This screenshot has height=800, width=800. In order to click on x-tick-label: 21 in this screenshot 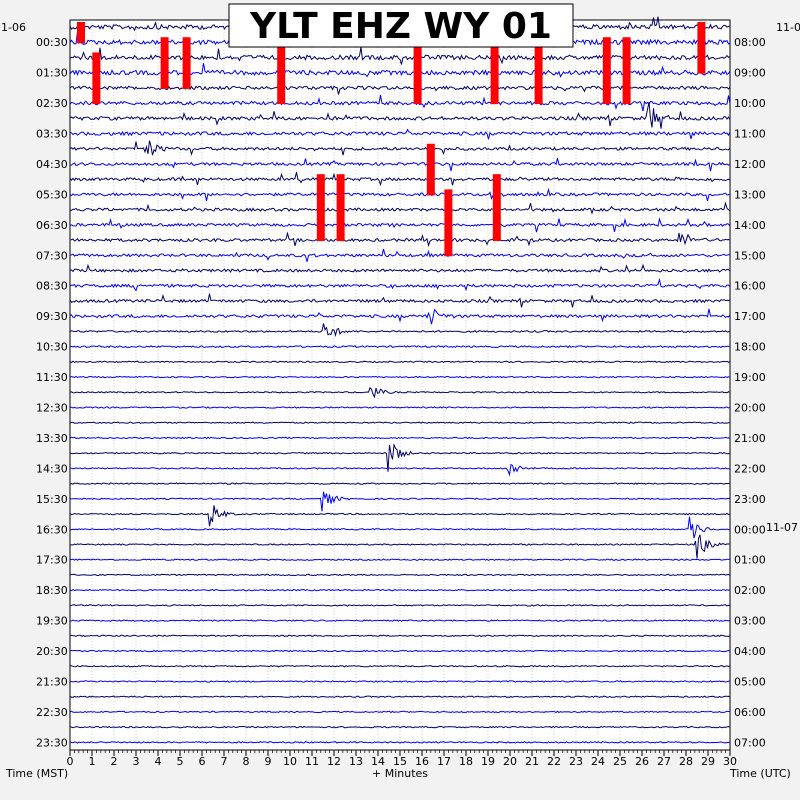, I will do `click(532, 761)`.